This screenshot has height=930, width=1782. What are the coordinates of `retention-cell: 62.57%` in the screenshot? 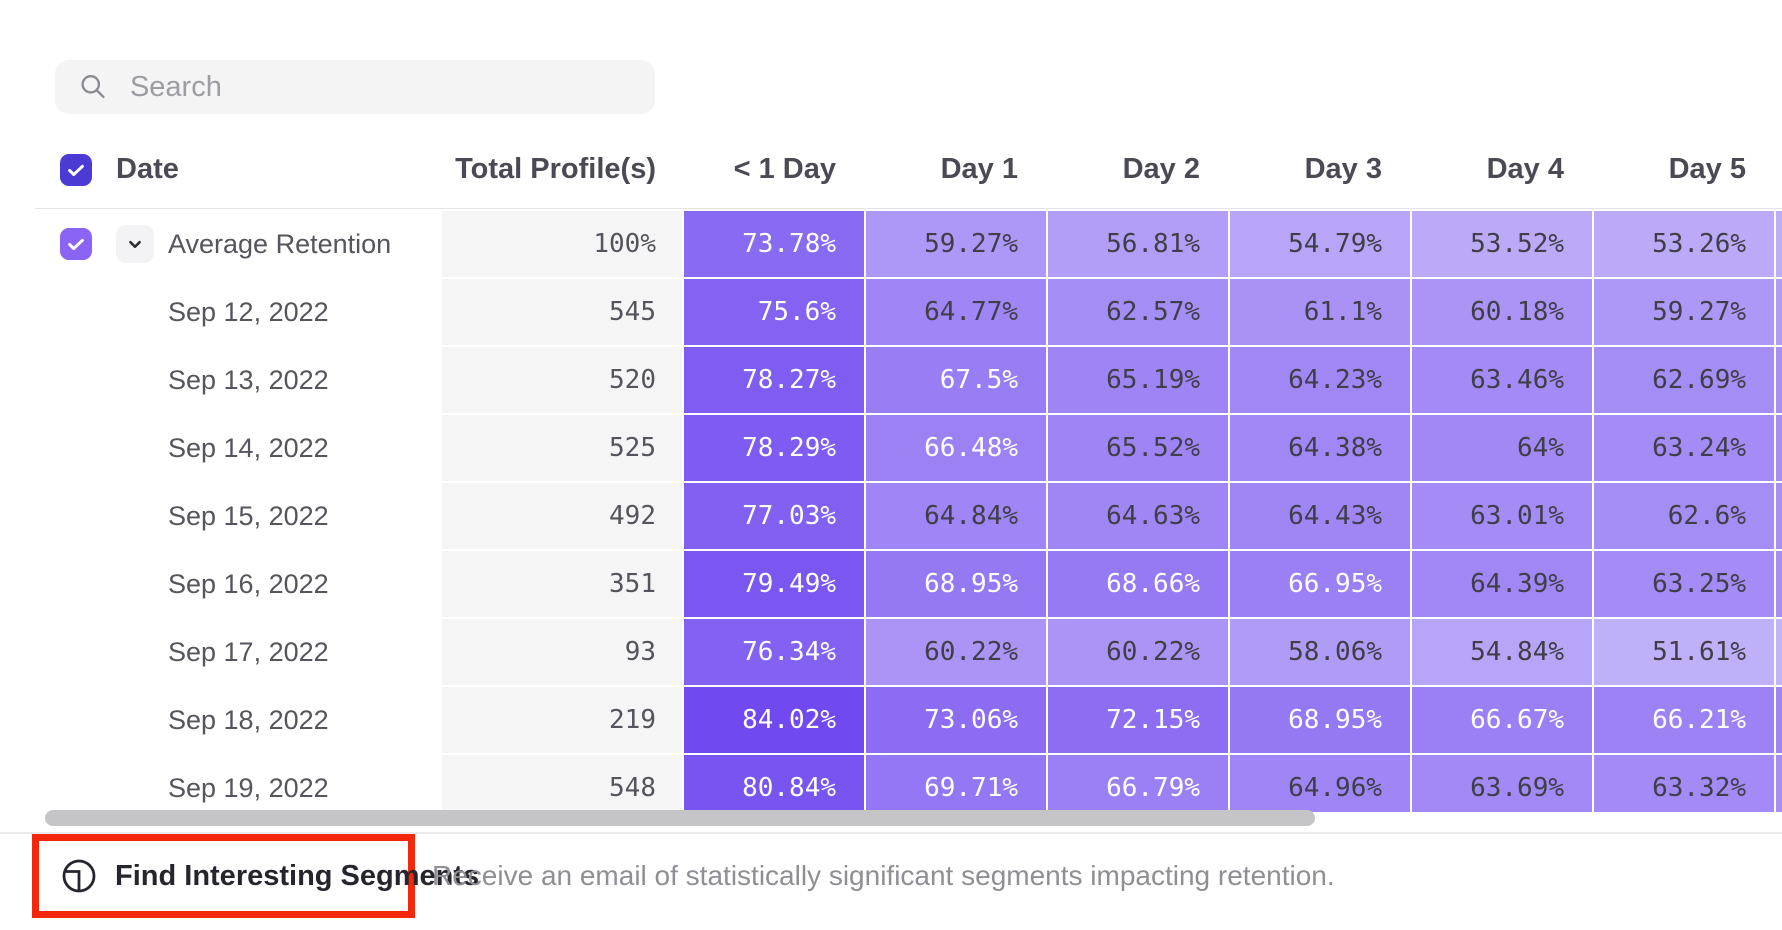 It's located at (1138, 312).